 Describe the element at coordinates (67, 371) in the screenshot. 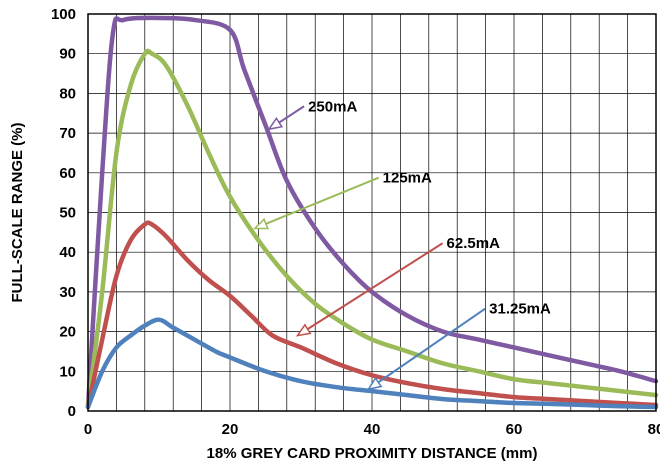

I see `y-tick-label: 10` at that location.